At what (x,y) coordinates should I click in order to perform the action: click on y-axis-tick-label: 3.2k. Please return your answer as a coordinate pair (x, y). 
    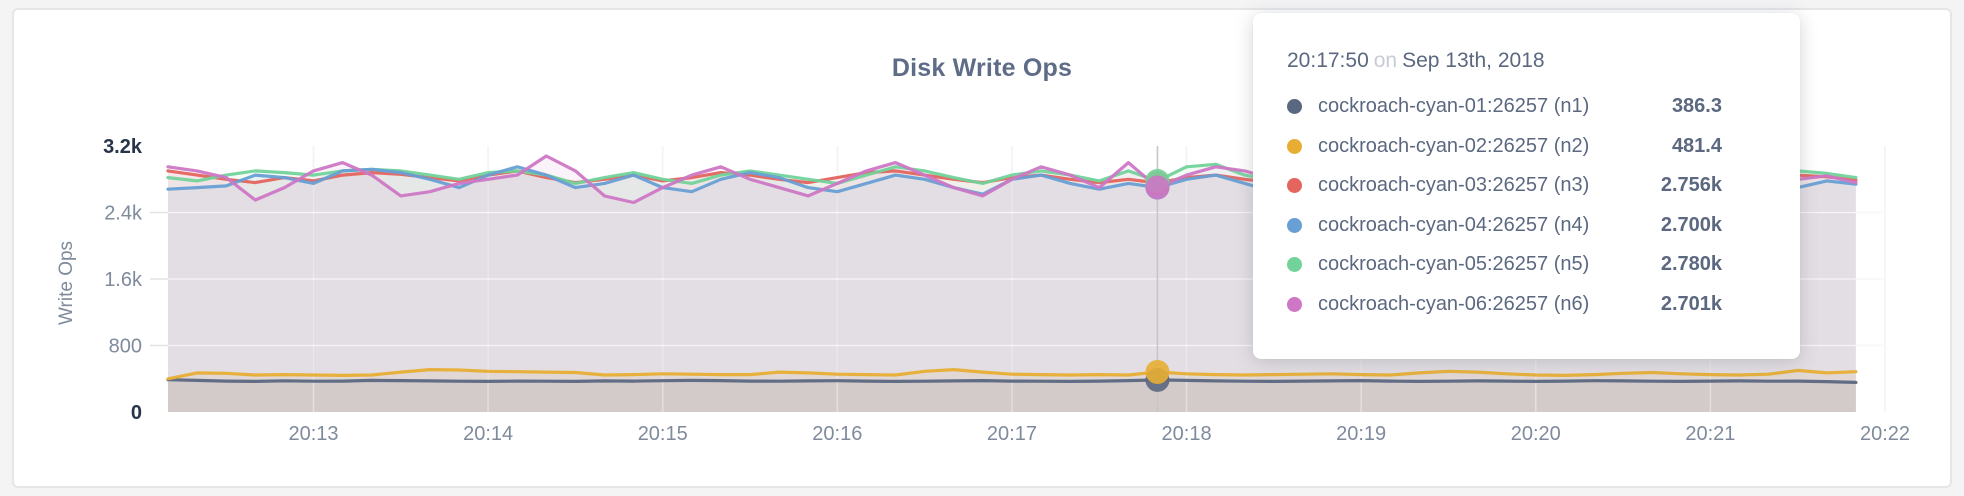
    Looking at the image, I should click on (123, 147).